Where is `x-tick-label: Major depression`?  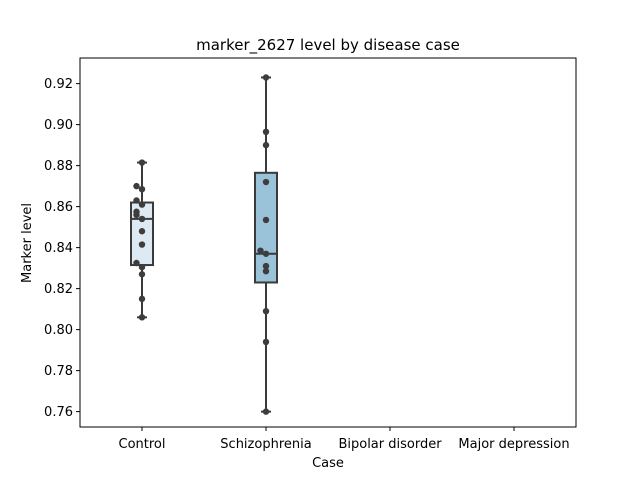 x-tick-label: Major depression is located at coordinates (513, 444).